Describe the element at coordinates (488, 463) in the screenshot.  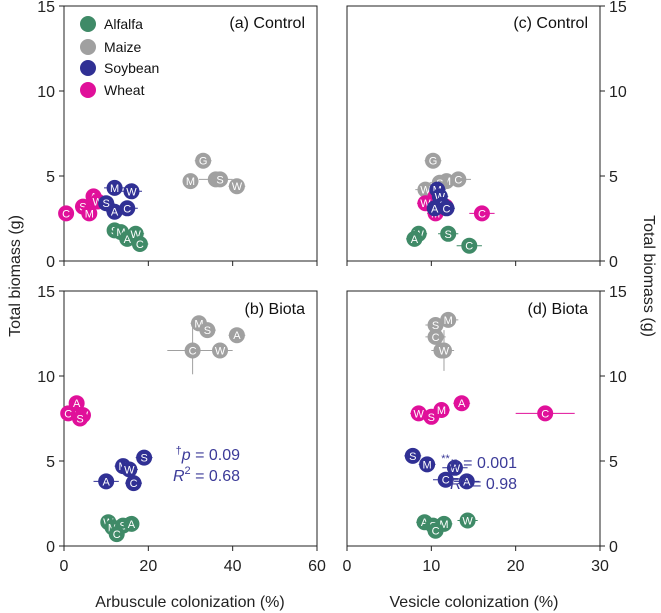
I see `stat-p-value-d: = 0.001` at that location.